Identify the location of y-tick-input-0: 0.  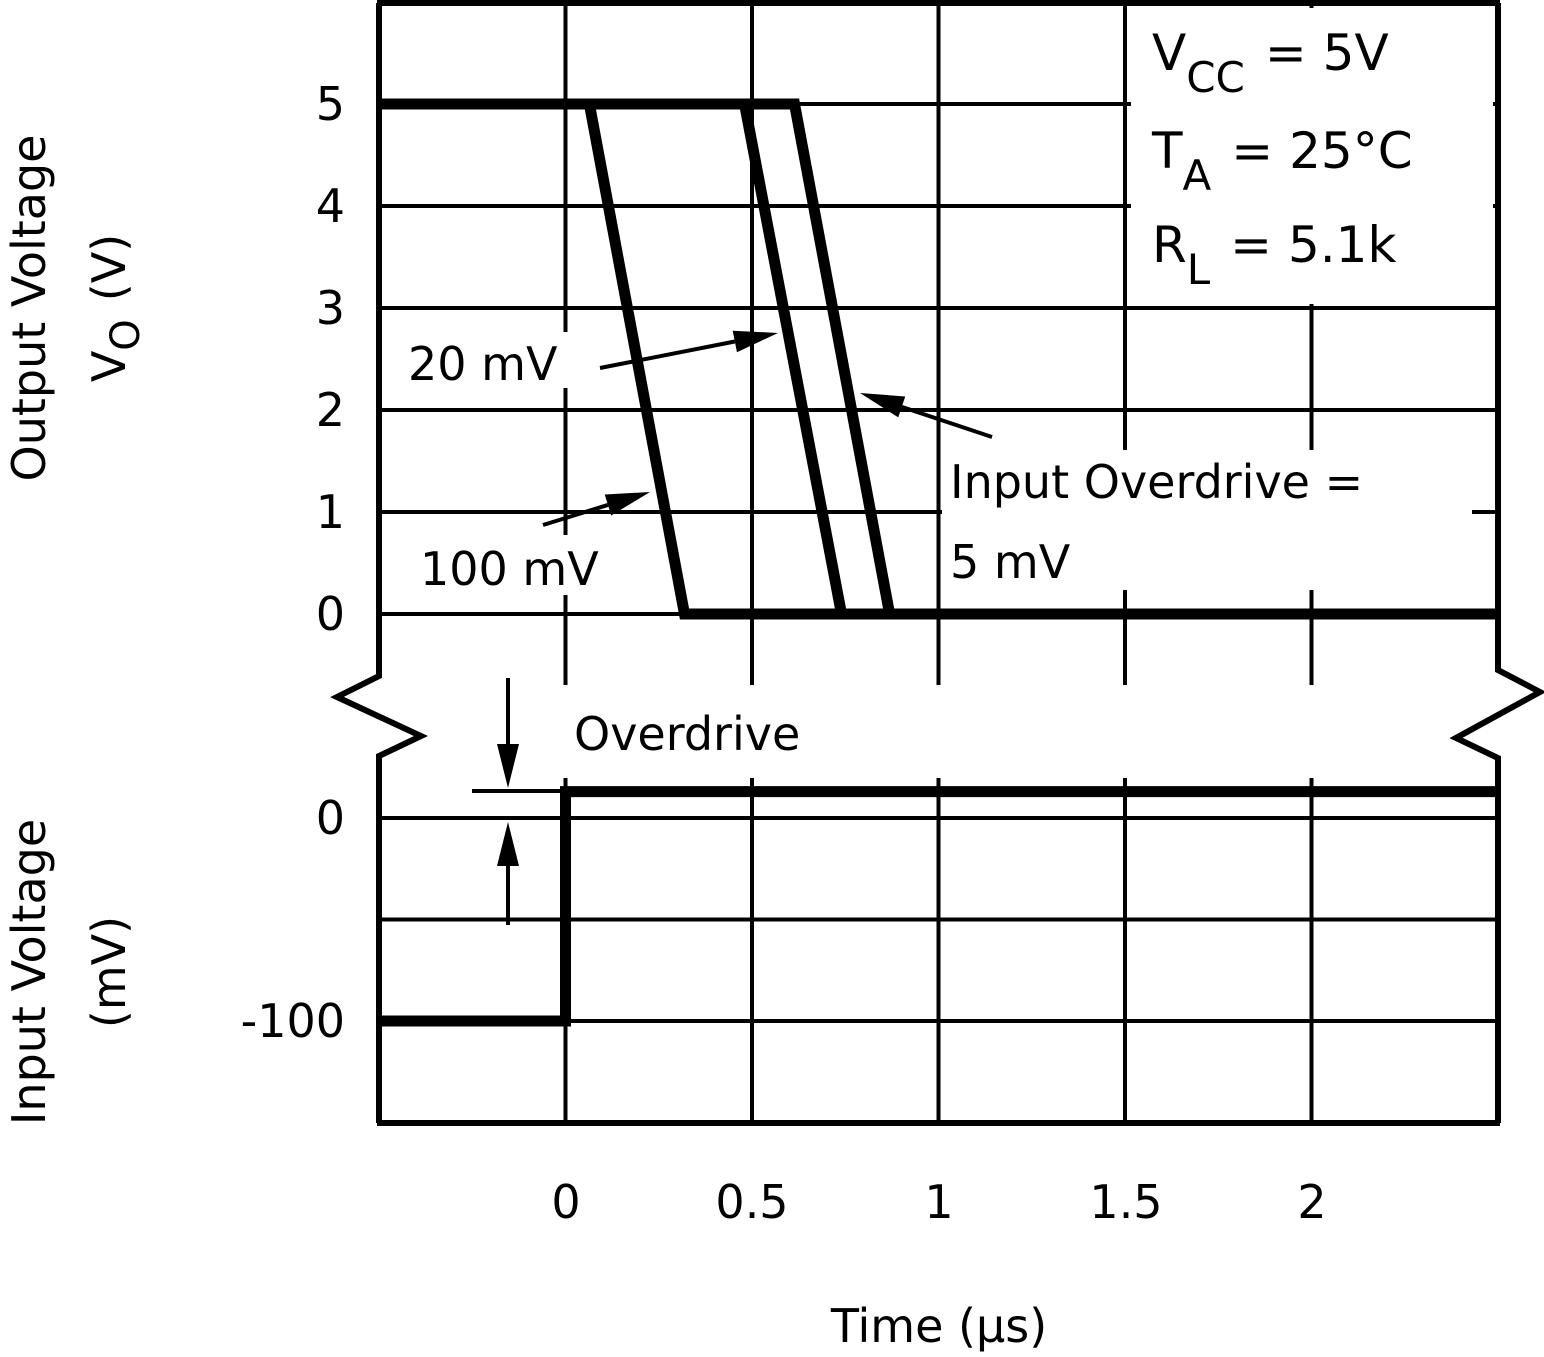
(330, 818).